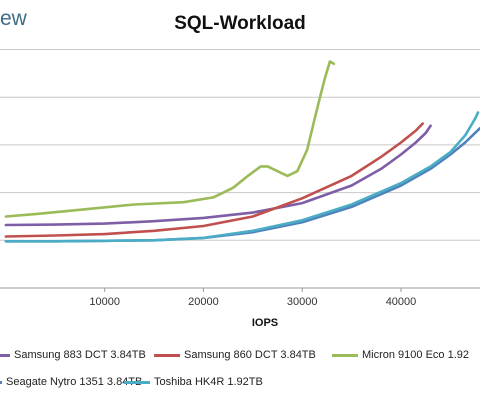 The image size is (480, 401). I want to click on legend-label: Micron 9100 Eco 1.92, so click(416, 355).